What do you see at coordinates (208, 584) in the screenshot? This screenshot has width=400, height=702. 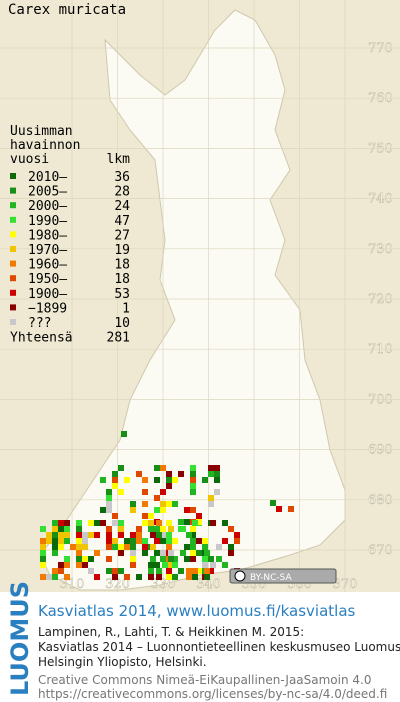 I see `grid-x-label: 340` at bounding box center [208, 584].